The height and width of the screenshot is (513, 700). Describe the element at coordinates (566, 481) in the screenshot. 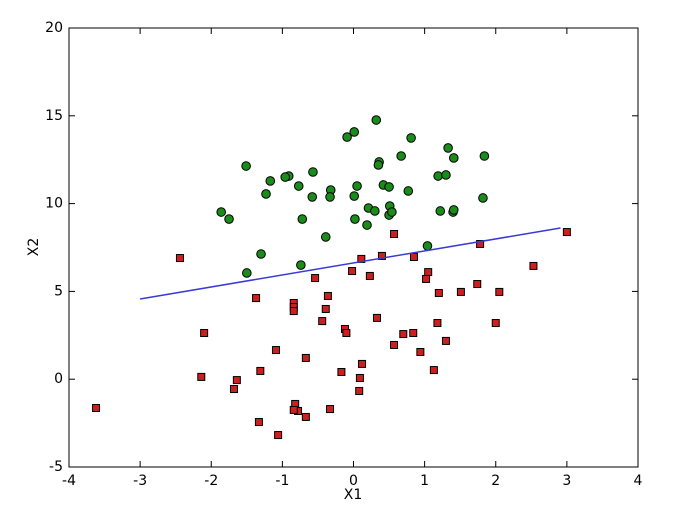

I see `x-tick-label: 3` at that location.